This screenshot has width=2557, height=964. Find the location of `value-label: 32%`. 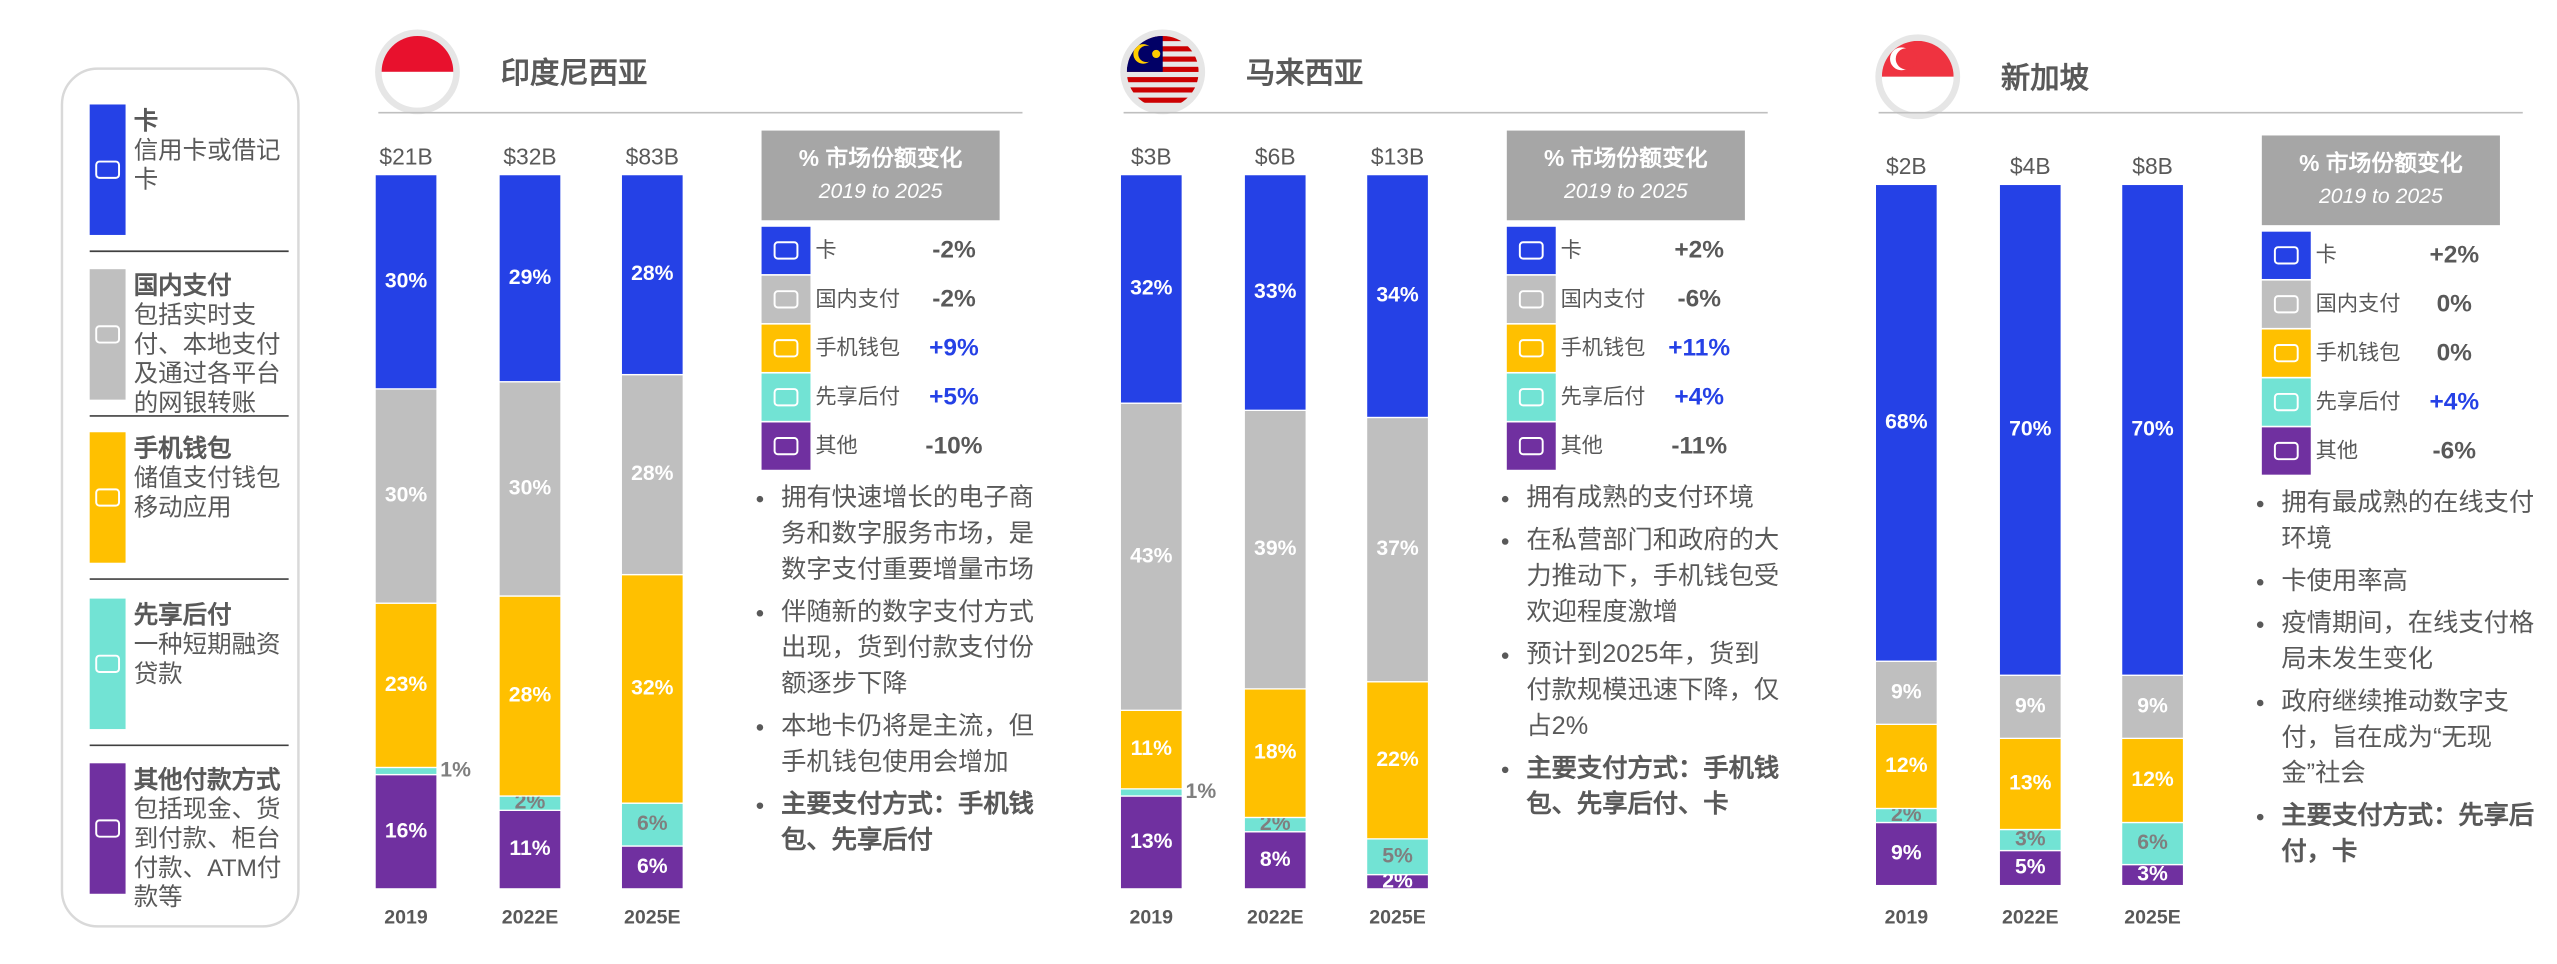

value-label: 32% is located at coordinates (1151, 287).